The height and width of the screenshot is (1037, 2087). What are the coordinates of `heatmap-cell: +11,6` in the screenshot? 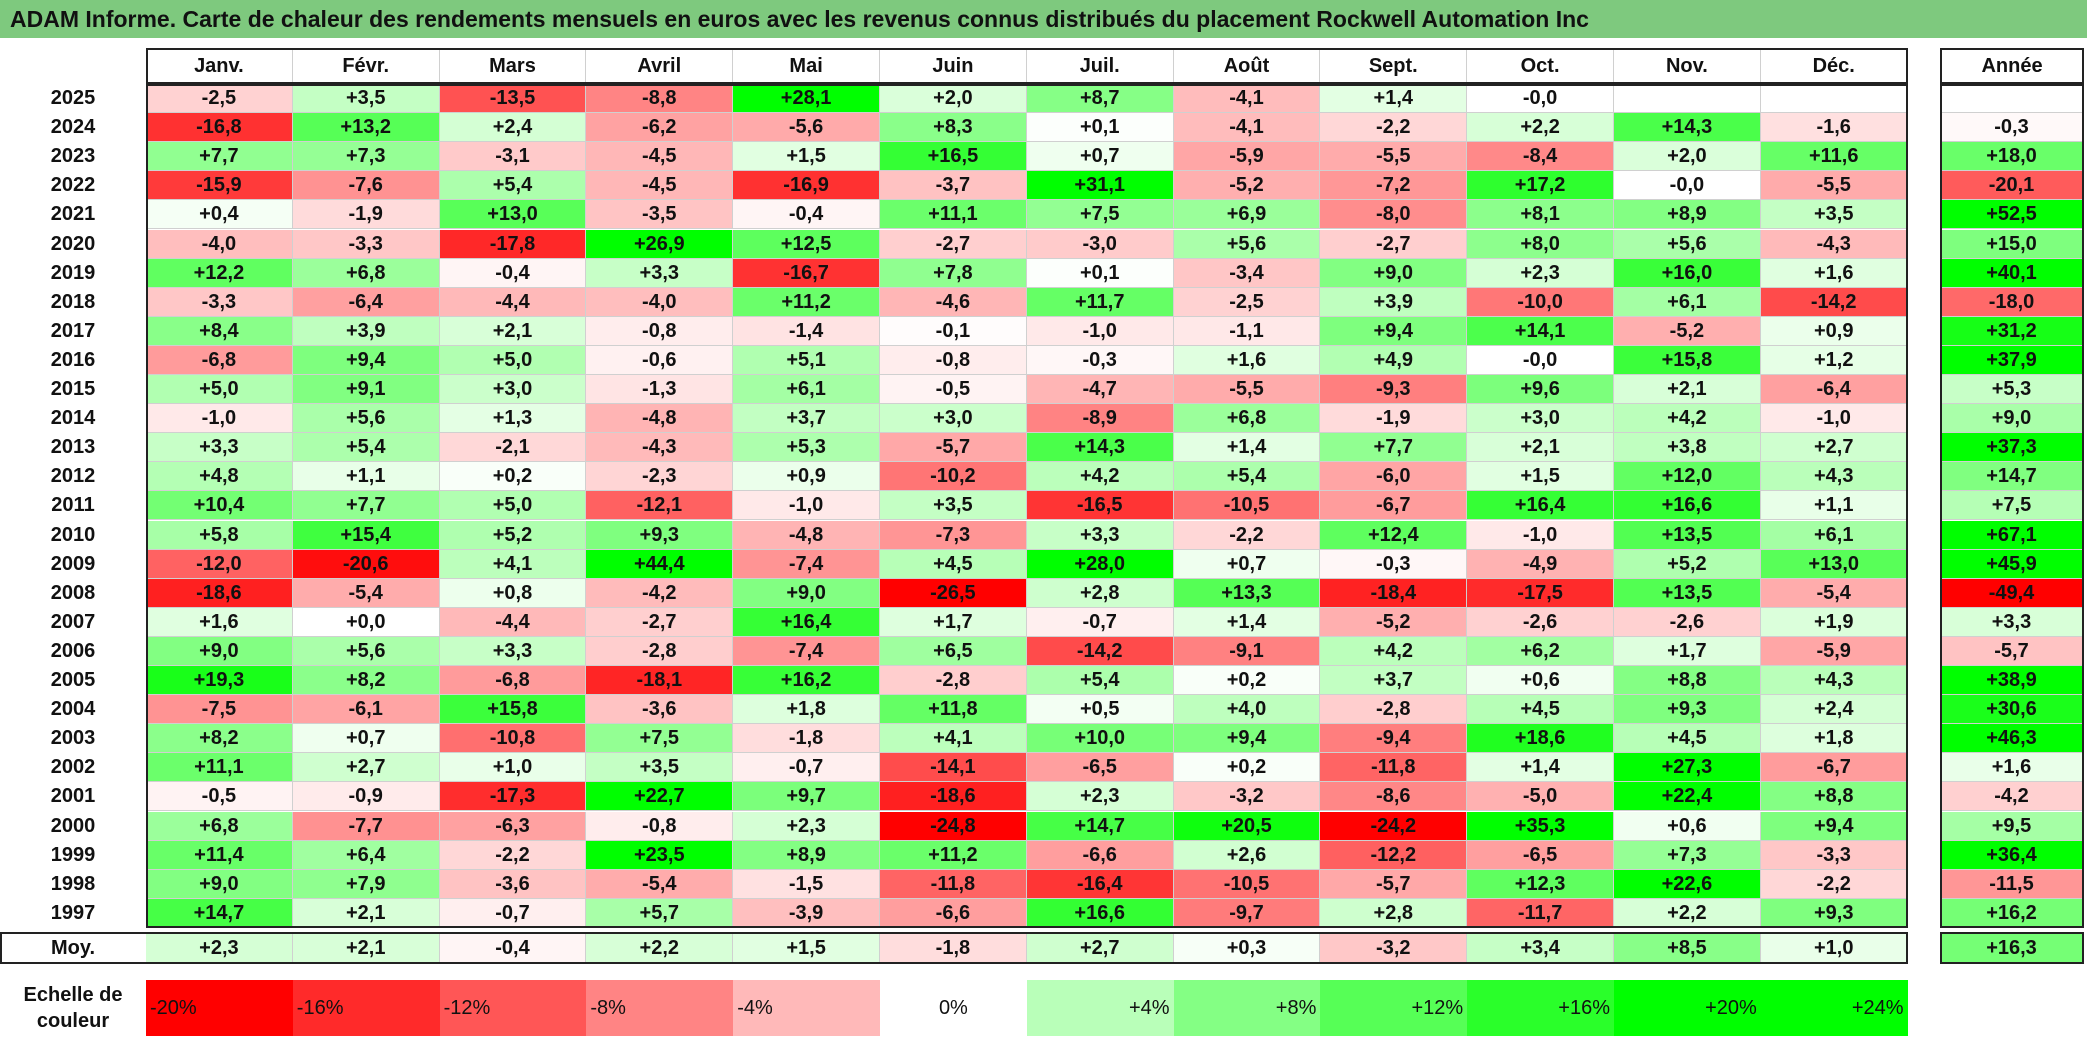 It's located at (1834, 157).